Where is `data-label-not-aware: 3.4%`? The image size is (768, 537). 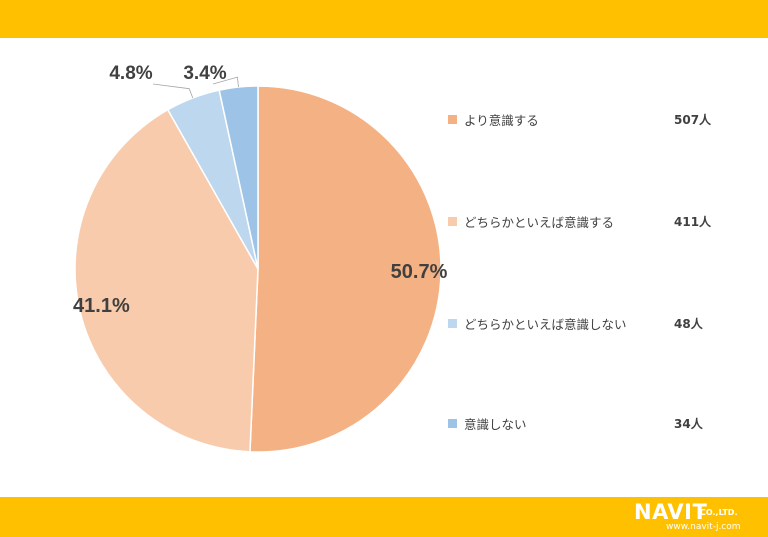
data-label-not-aware: 3.4% is located at coordinates (204, 73).